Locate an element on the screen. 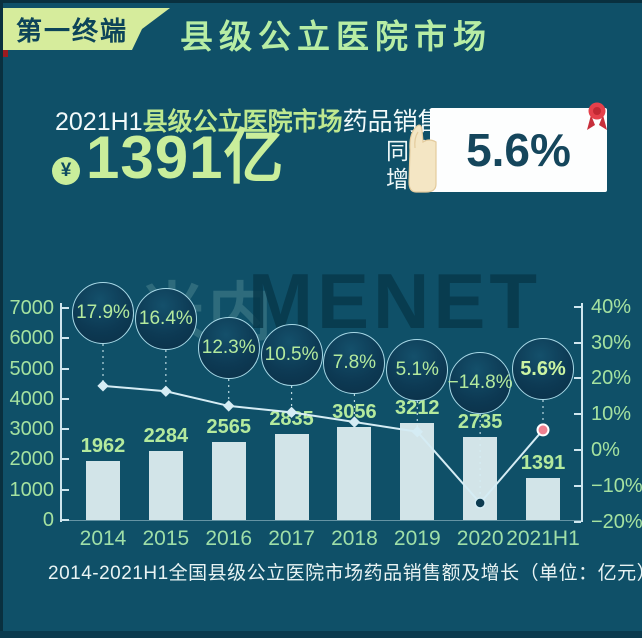 This screenshot has height=638, width=642. x-axis-label: 2017 is located at coordinates (291, 538).